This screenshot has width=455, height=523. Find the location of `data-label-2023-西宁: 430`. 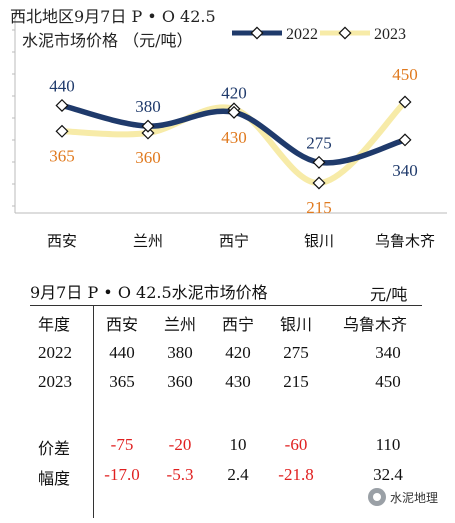

data-label-2023-西宁: 430 is located at coordinates (234, 137).